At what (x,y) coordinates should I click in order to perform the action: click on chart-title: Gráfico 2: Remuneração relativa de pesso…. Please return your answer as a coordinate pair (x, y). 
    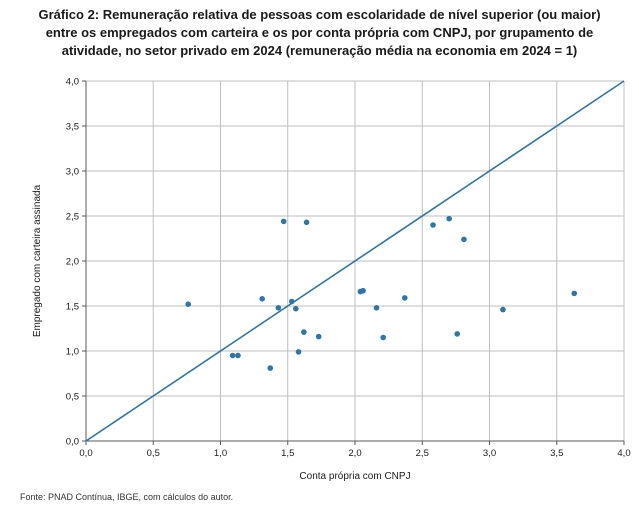
    Looking at the image, I should click on (319, 33).